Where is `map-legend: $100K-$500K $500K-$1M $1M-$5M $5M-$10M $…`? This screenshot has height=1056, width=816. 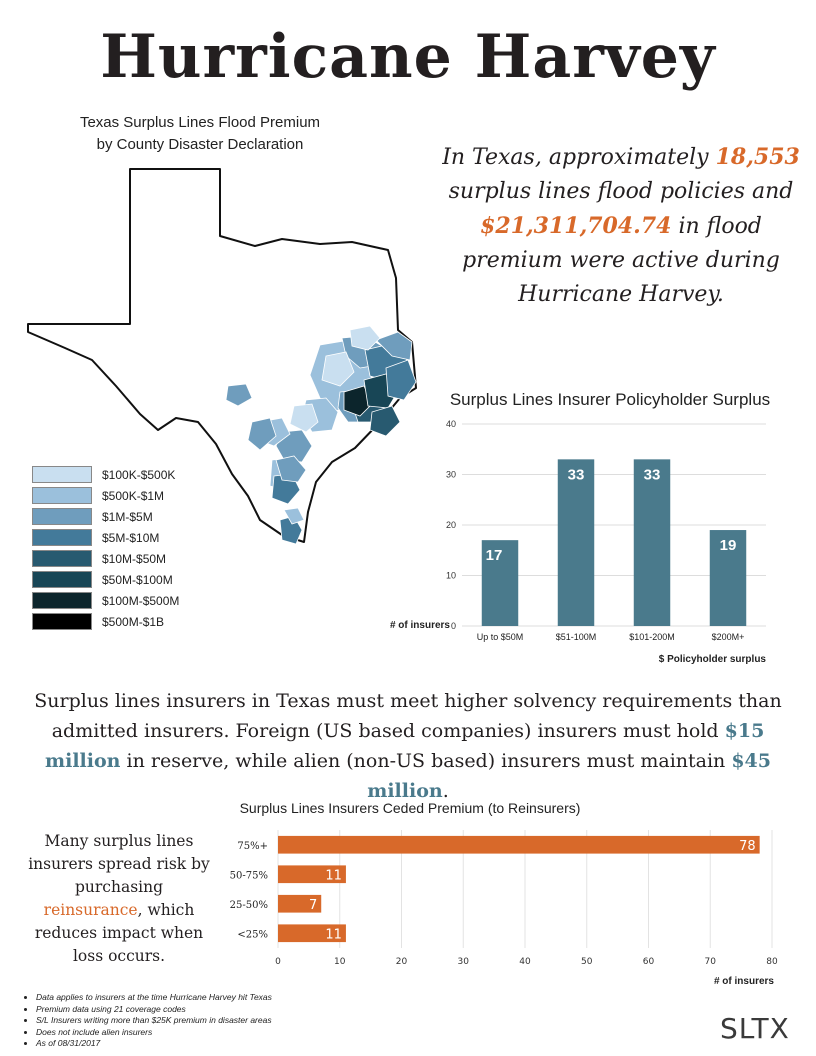
map-legend: $100K-$500K $500K-$1M $1M-$5M $5M-$10M $… is located at coordinates (132, 548).